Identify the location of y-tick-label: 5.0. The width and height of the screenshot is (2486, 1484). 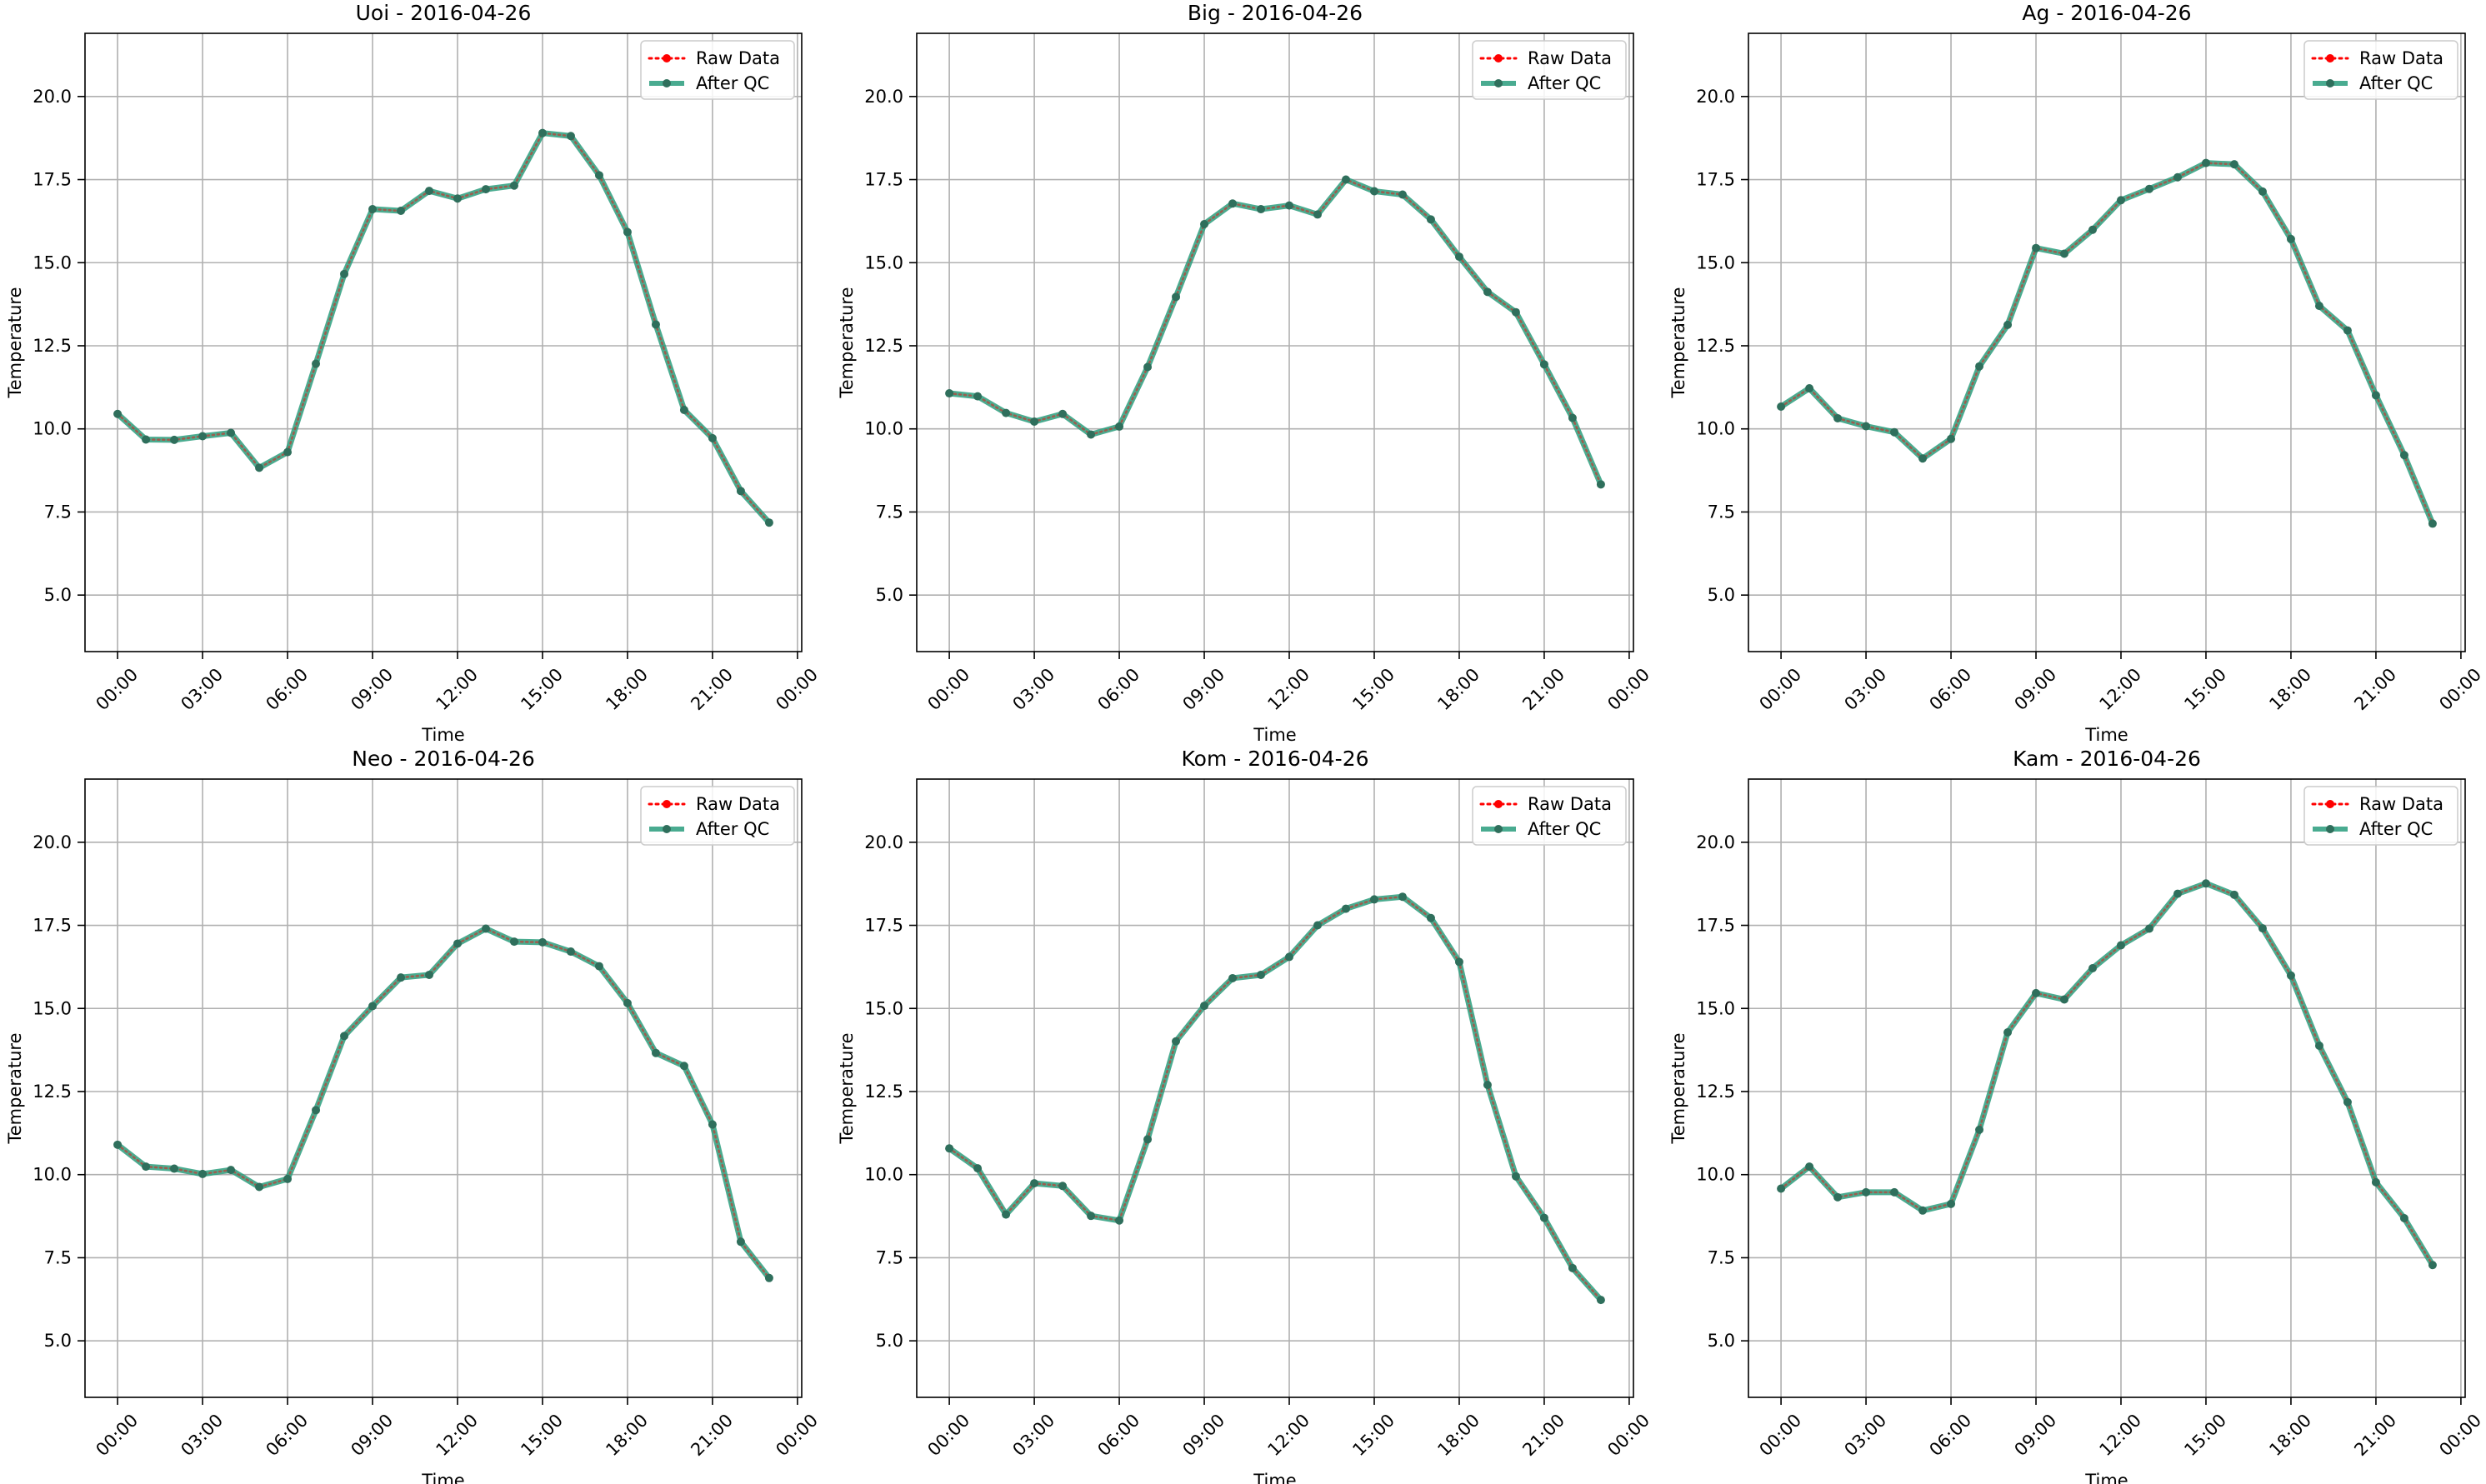
(890, 595).